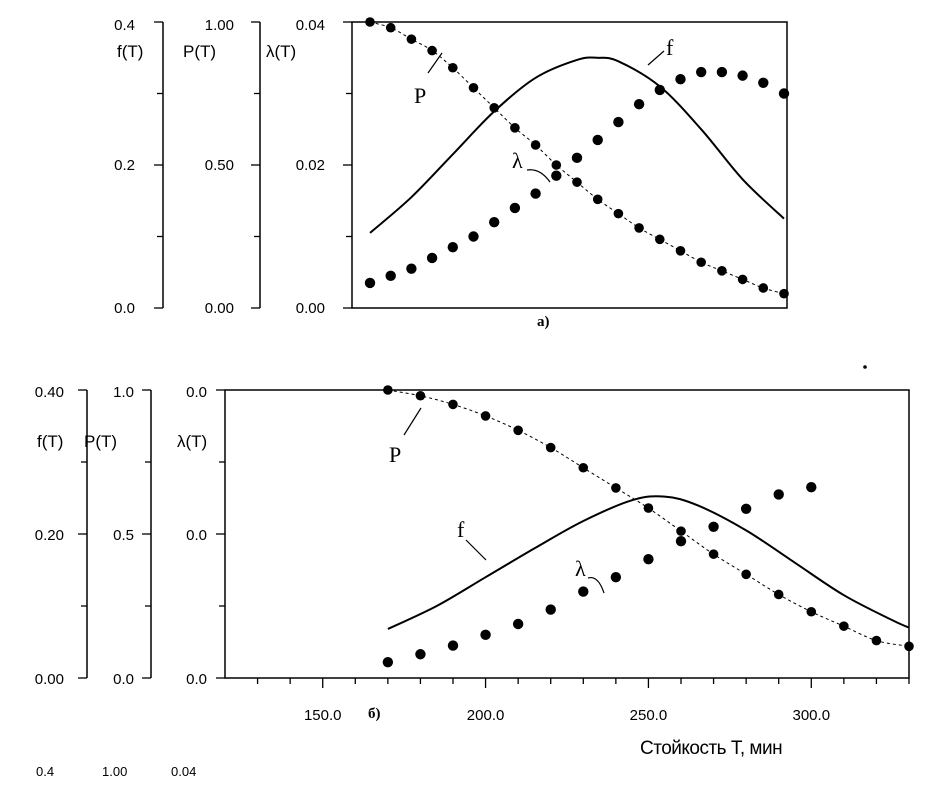 This screenshot has height=788, width=933. I want to click on panel-b-x-axis-title: Стойкость Т, мин, so click(711, 748).